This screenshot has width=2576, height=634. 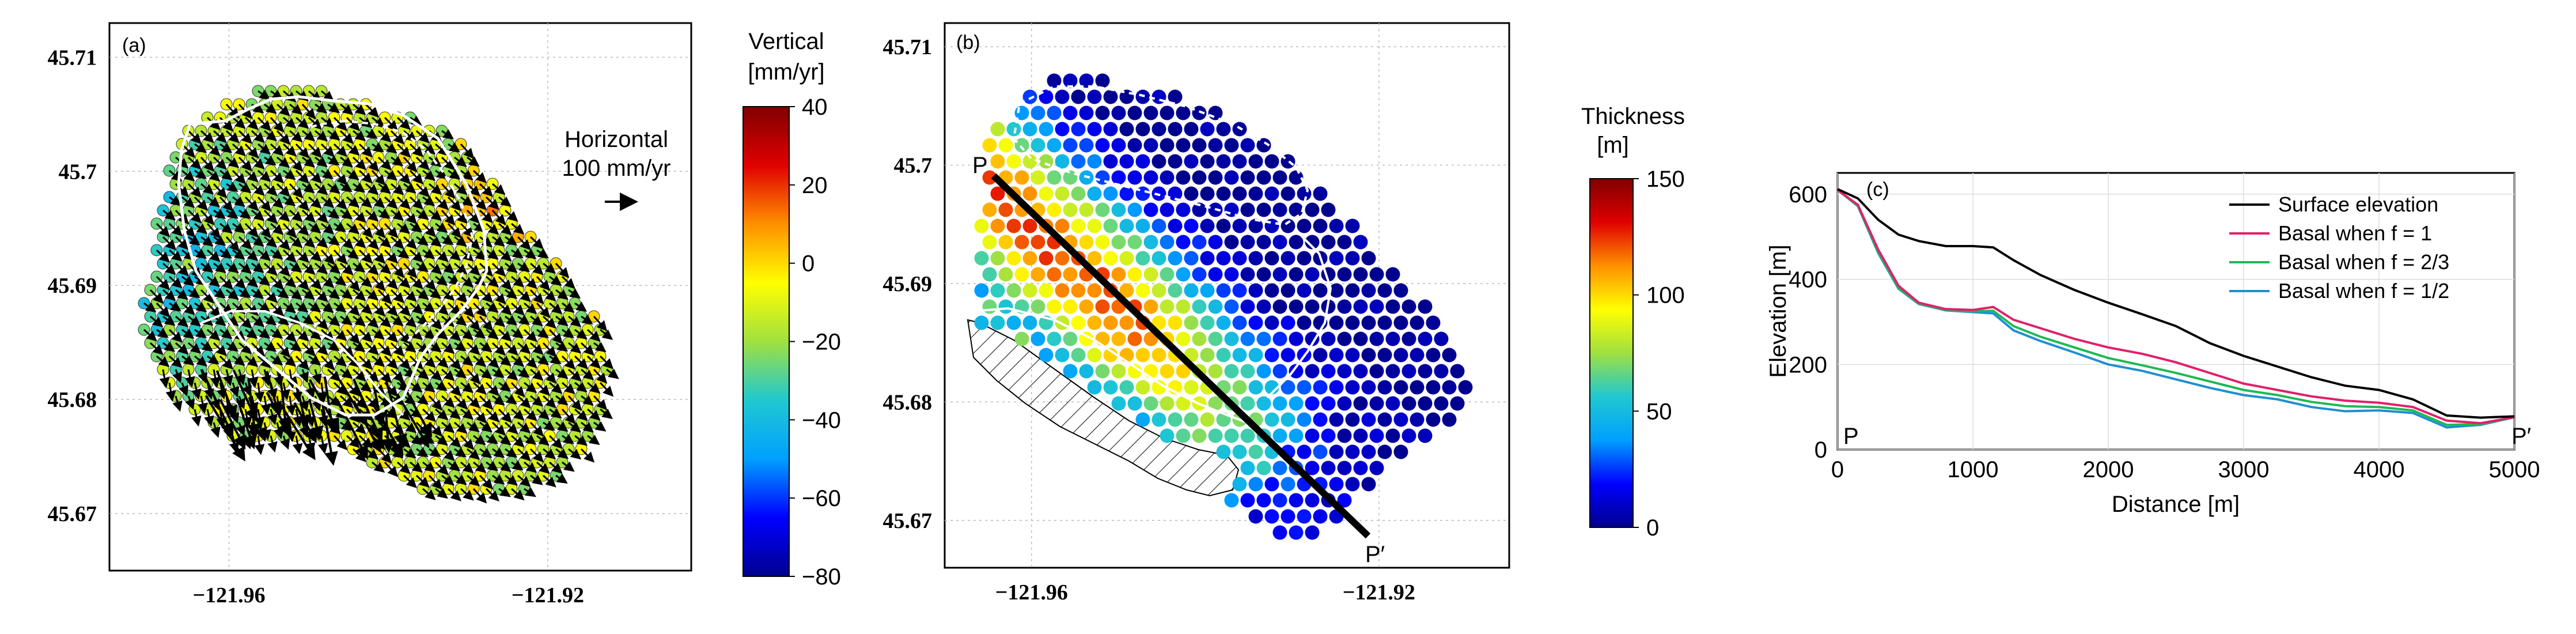 I want to click on y-tick-label: 600, so click(x=1808, y=195).